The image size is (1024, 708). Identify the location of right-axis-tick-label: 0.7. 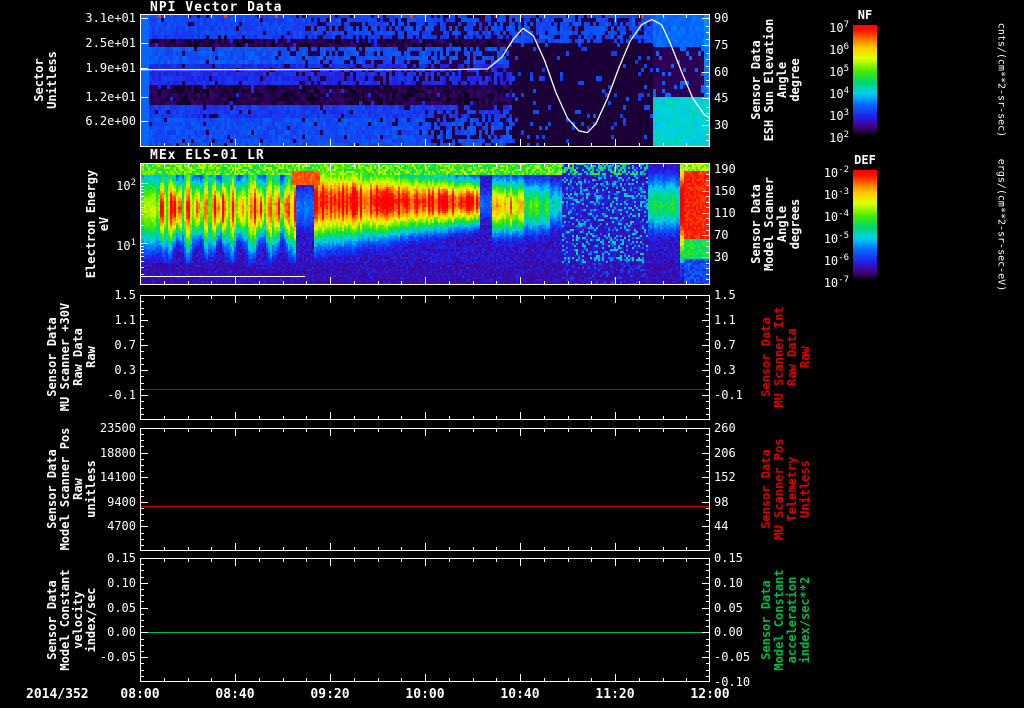
(725, 345).